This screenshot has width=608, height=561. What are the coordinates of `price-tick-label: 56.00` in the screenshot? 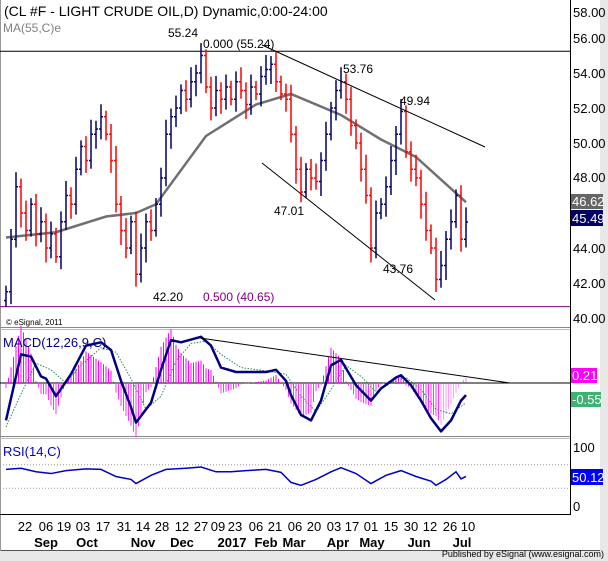 It's located at (589, 38).